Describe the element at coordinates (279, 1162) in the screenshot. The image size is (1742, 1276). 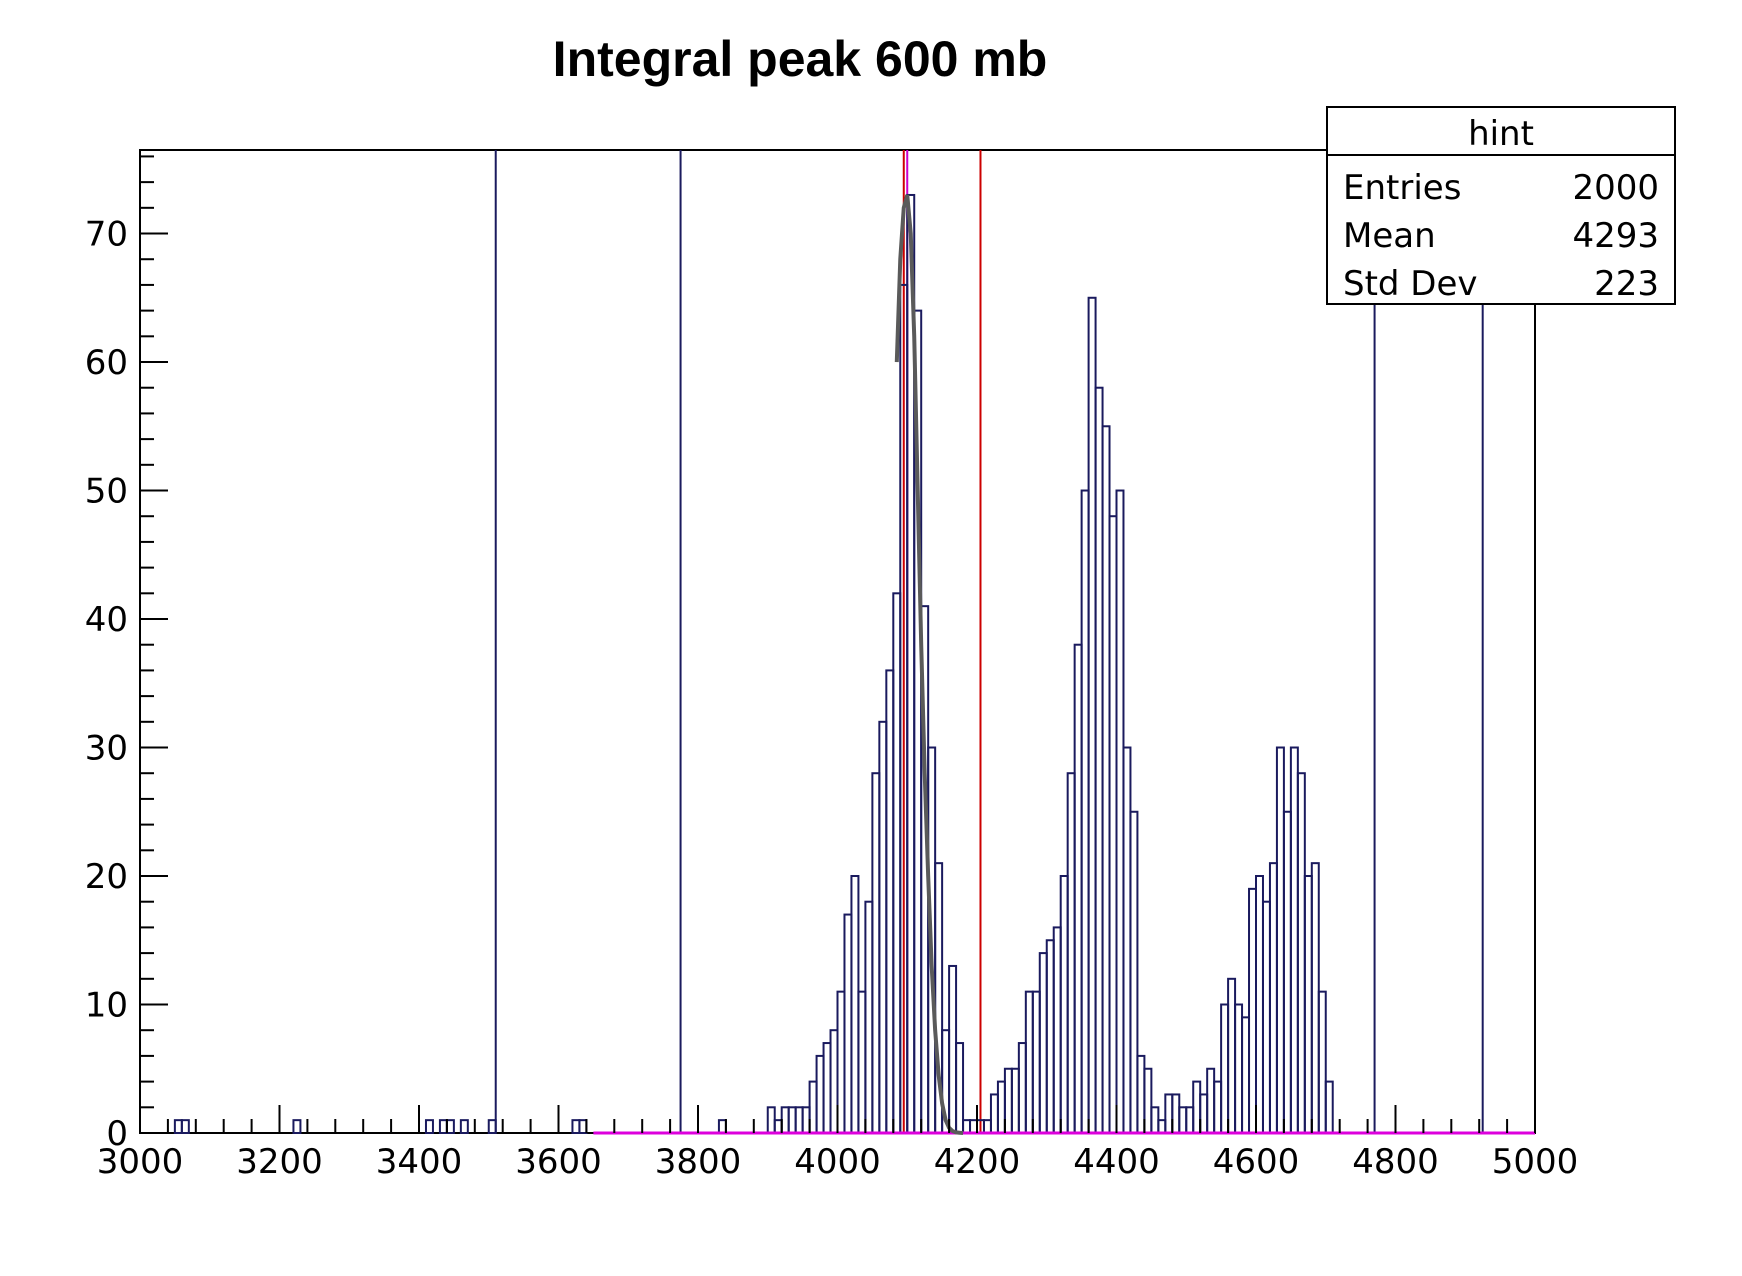
I see `x-tick-label: 3200` at that location.